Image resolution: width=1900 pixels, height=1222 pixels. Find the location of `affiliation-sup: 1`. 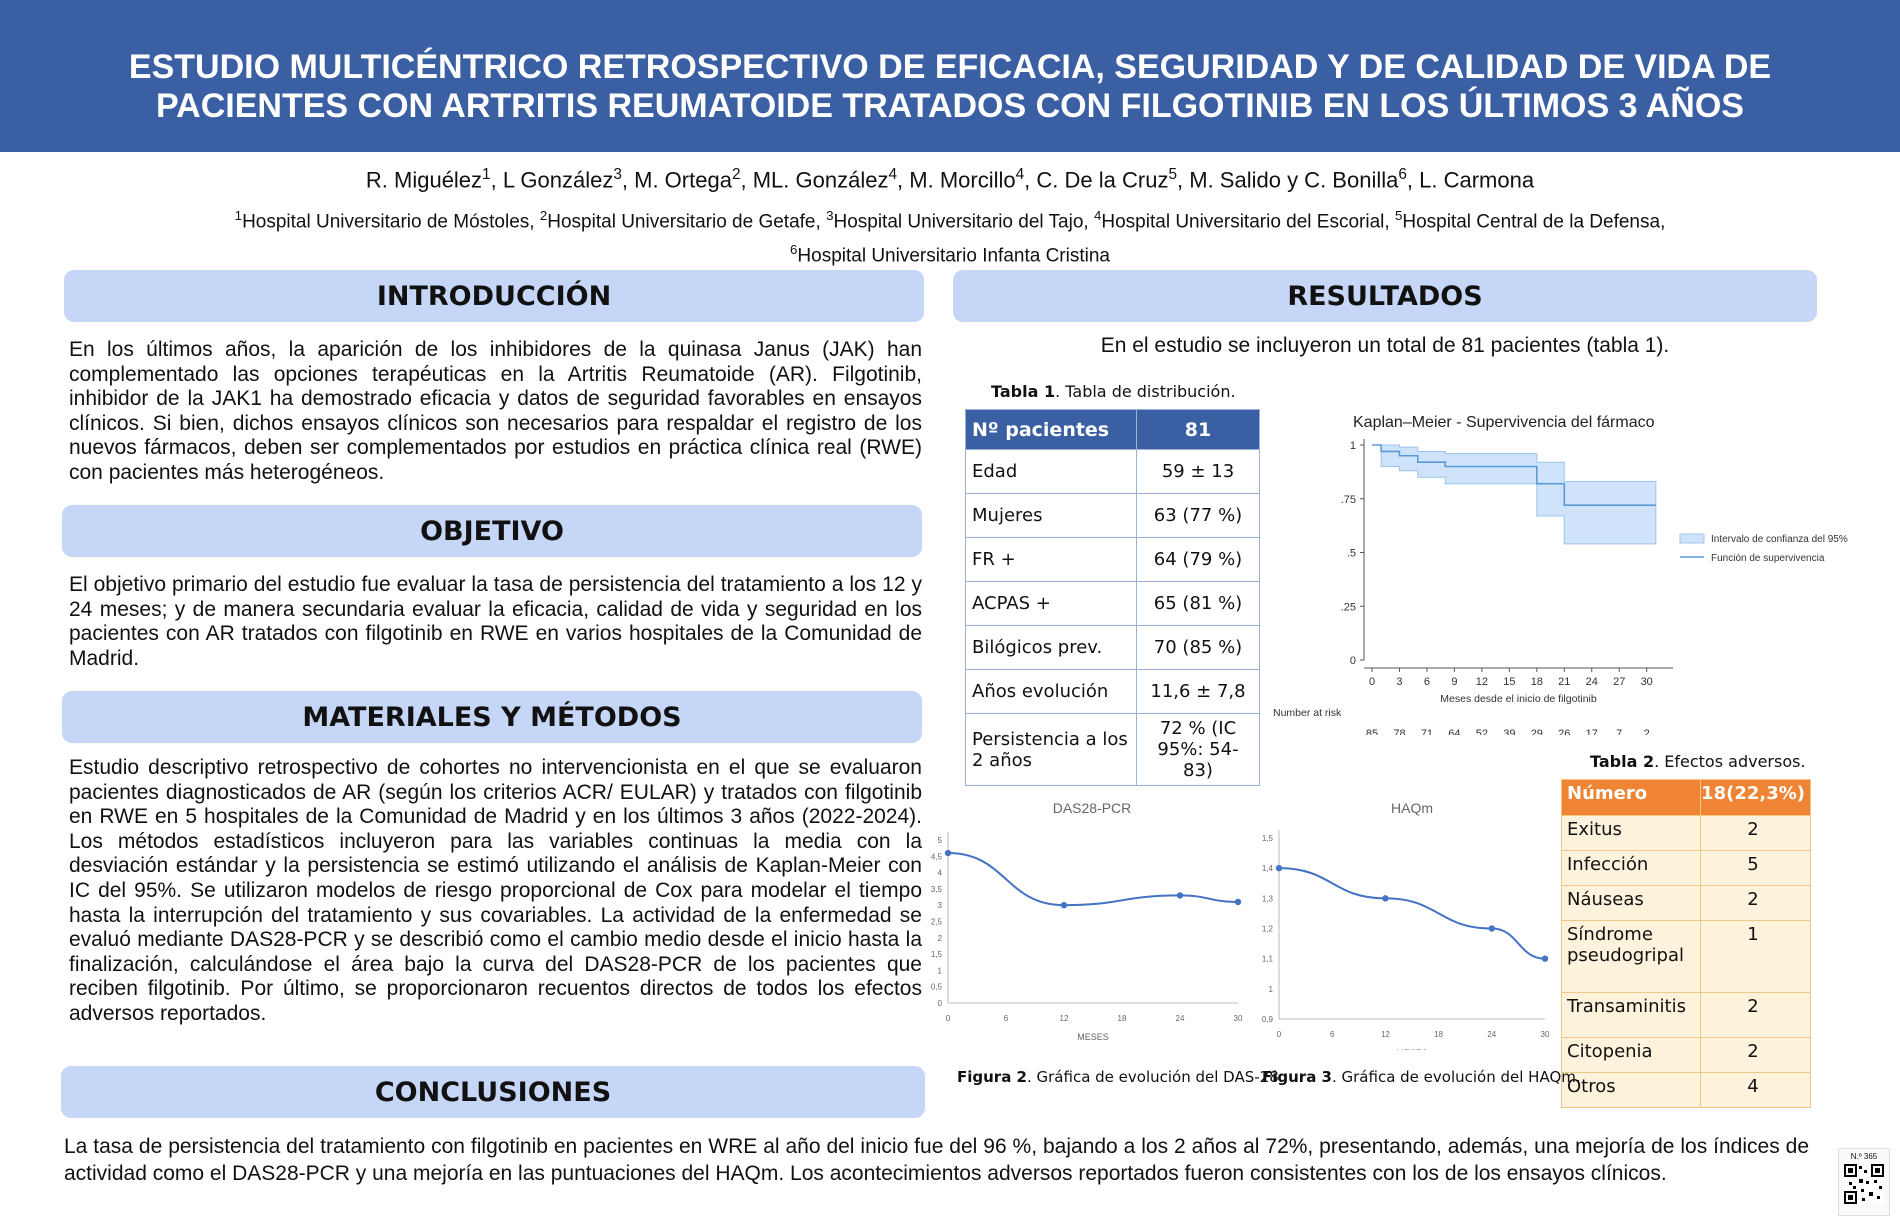

affiliation-sup: 1 is located at coordinates (238, 215).